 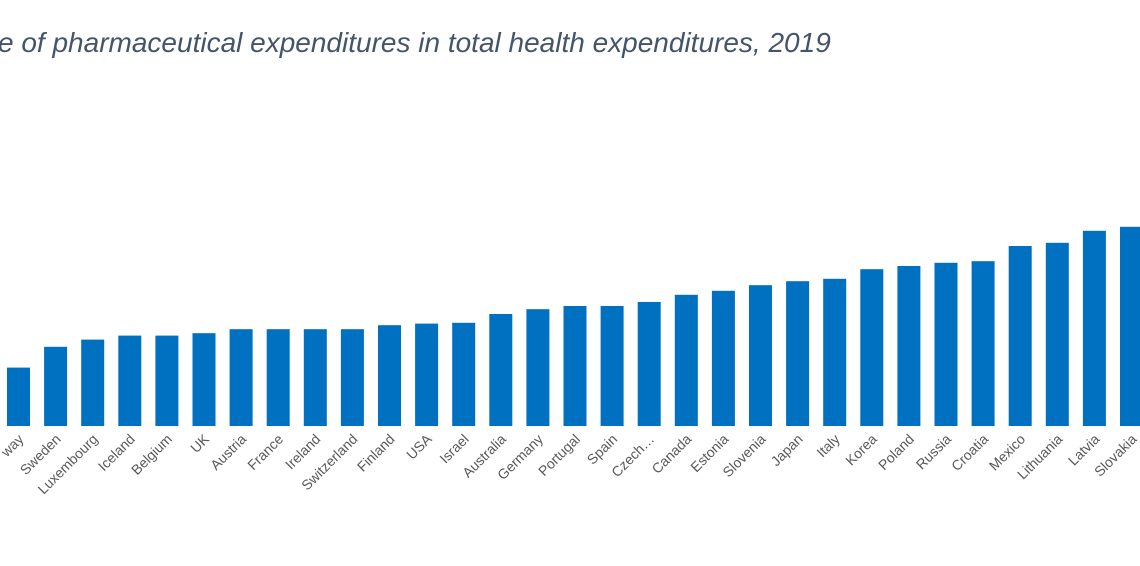 What do you see at coordinates (969, 452) in the screenshot?
I see `x-tick-label: Croatia` at bounding box center [969, 452].